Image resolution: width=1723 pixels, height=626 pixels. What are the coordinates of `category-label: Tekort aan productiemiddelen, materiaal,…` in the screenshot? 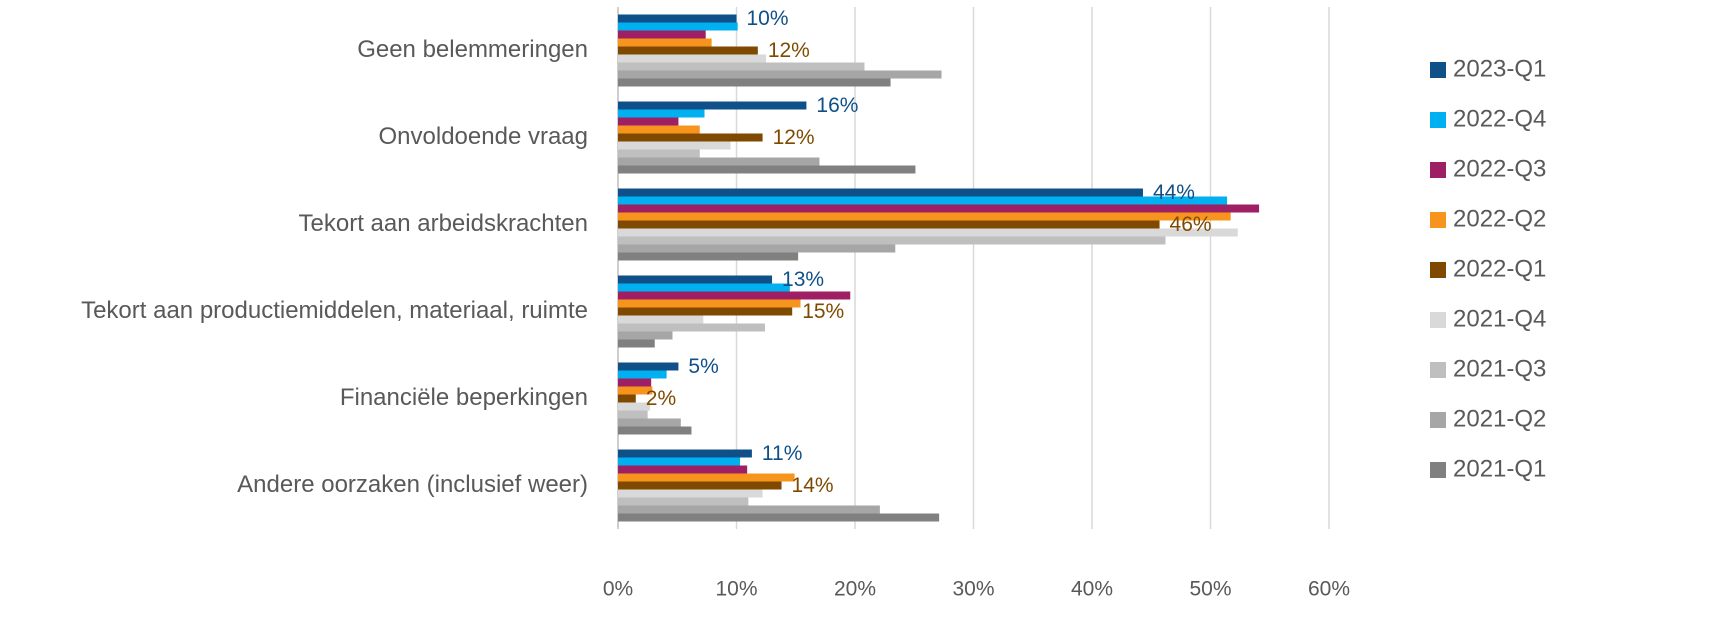 It's located at (334, 310).